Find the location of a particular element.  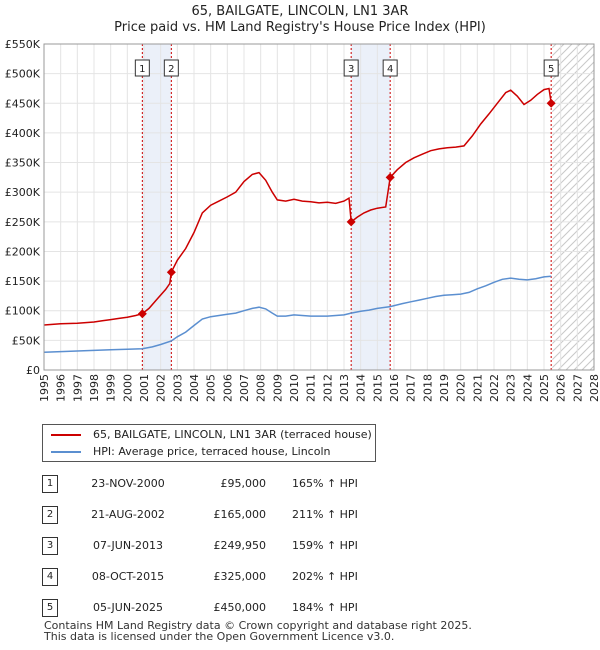

x-tick-label: 2017 is located at coordinates (411, 388).